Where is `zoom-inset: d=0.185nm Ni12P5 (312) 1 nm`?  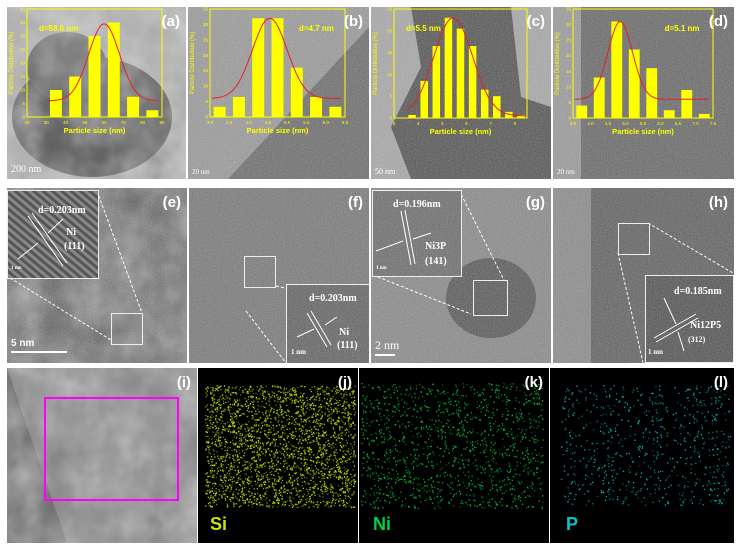
zoom-inset: d=0.185nm Ni12P5 (312) 1 nm is located at coordinates (689, 319).